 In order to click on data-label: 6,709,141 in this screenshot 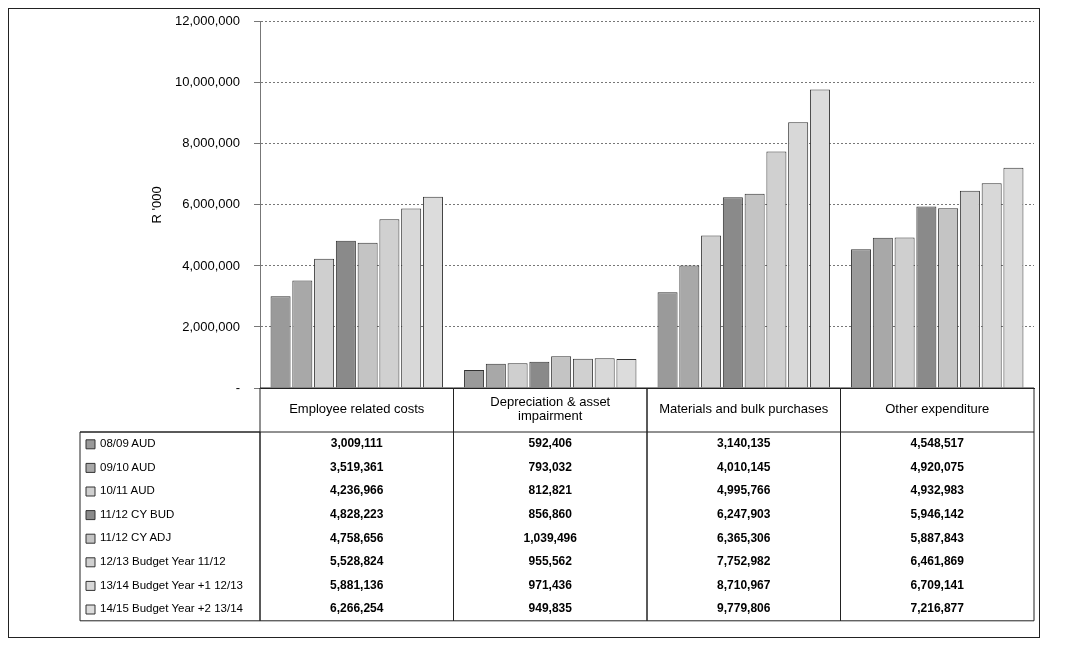, I will do `click(937, 584)`.